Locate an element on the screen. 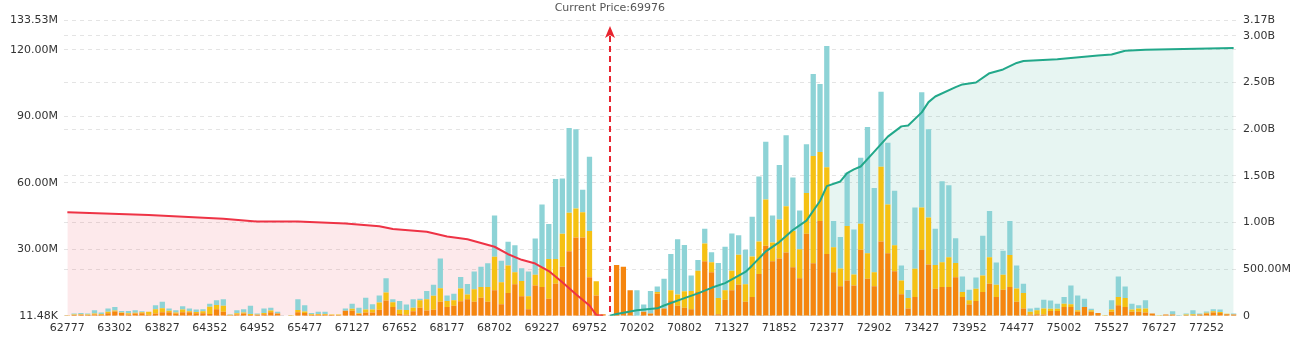 The height and width of the screenshot is (343, 1301). x-tick-label: 65477 is located at coordinates (305, 328).